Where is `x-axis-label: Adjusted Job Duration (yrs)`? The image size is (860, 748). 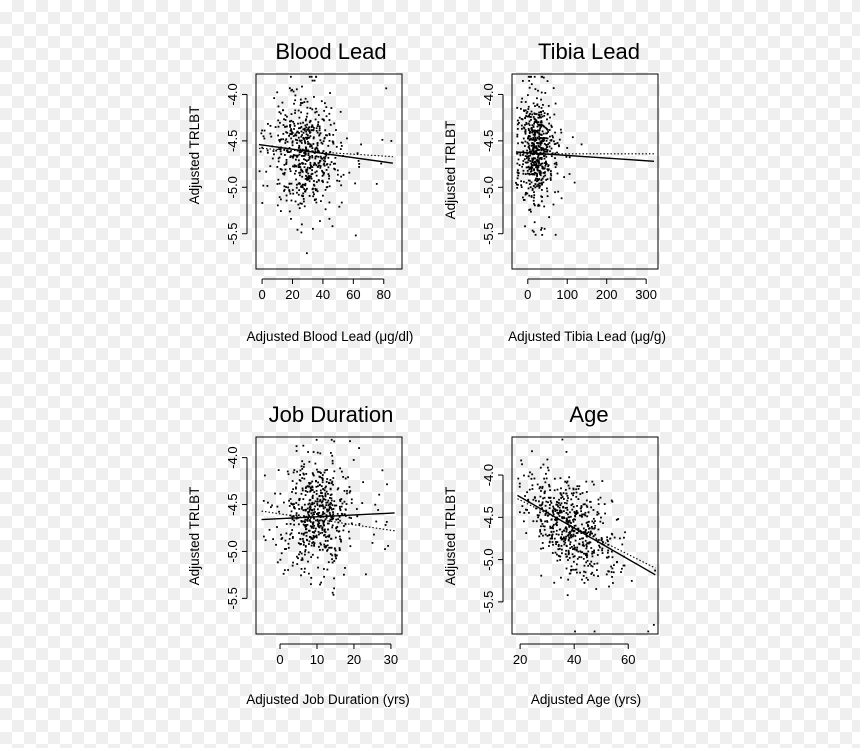 x-axis-label: Adjusted Job Duration (yrs) is located at coordinates (328, 699).